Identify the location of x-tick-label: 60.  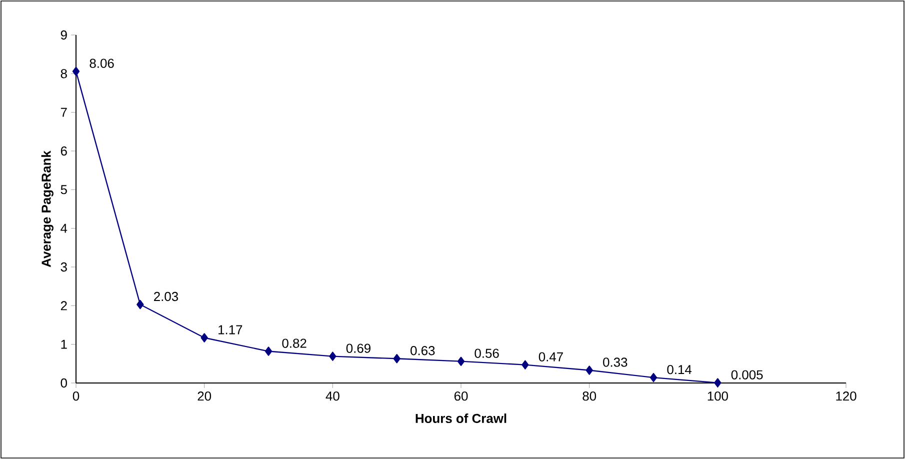
(461, 396).